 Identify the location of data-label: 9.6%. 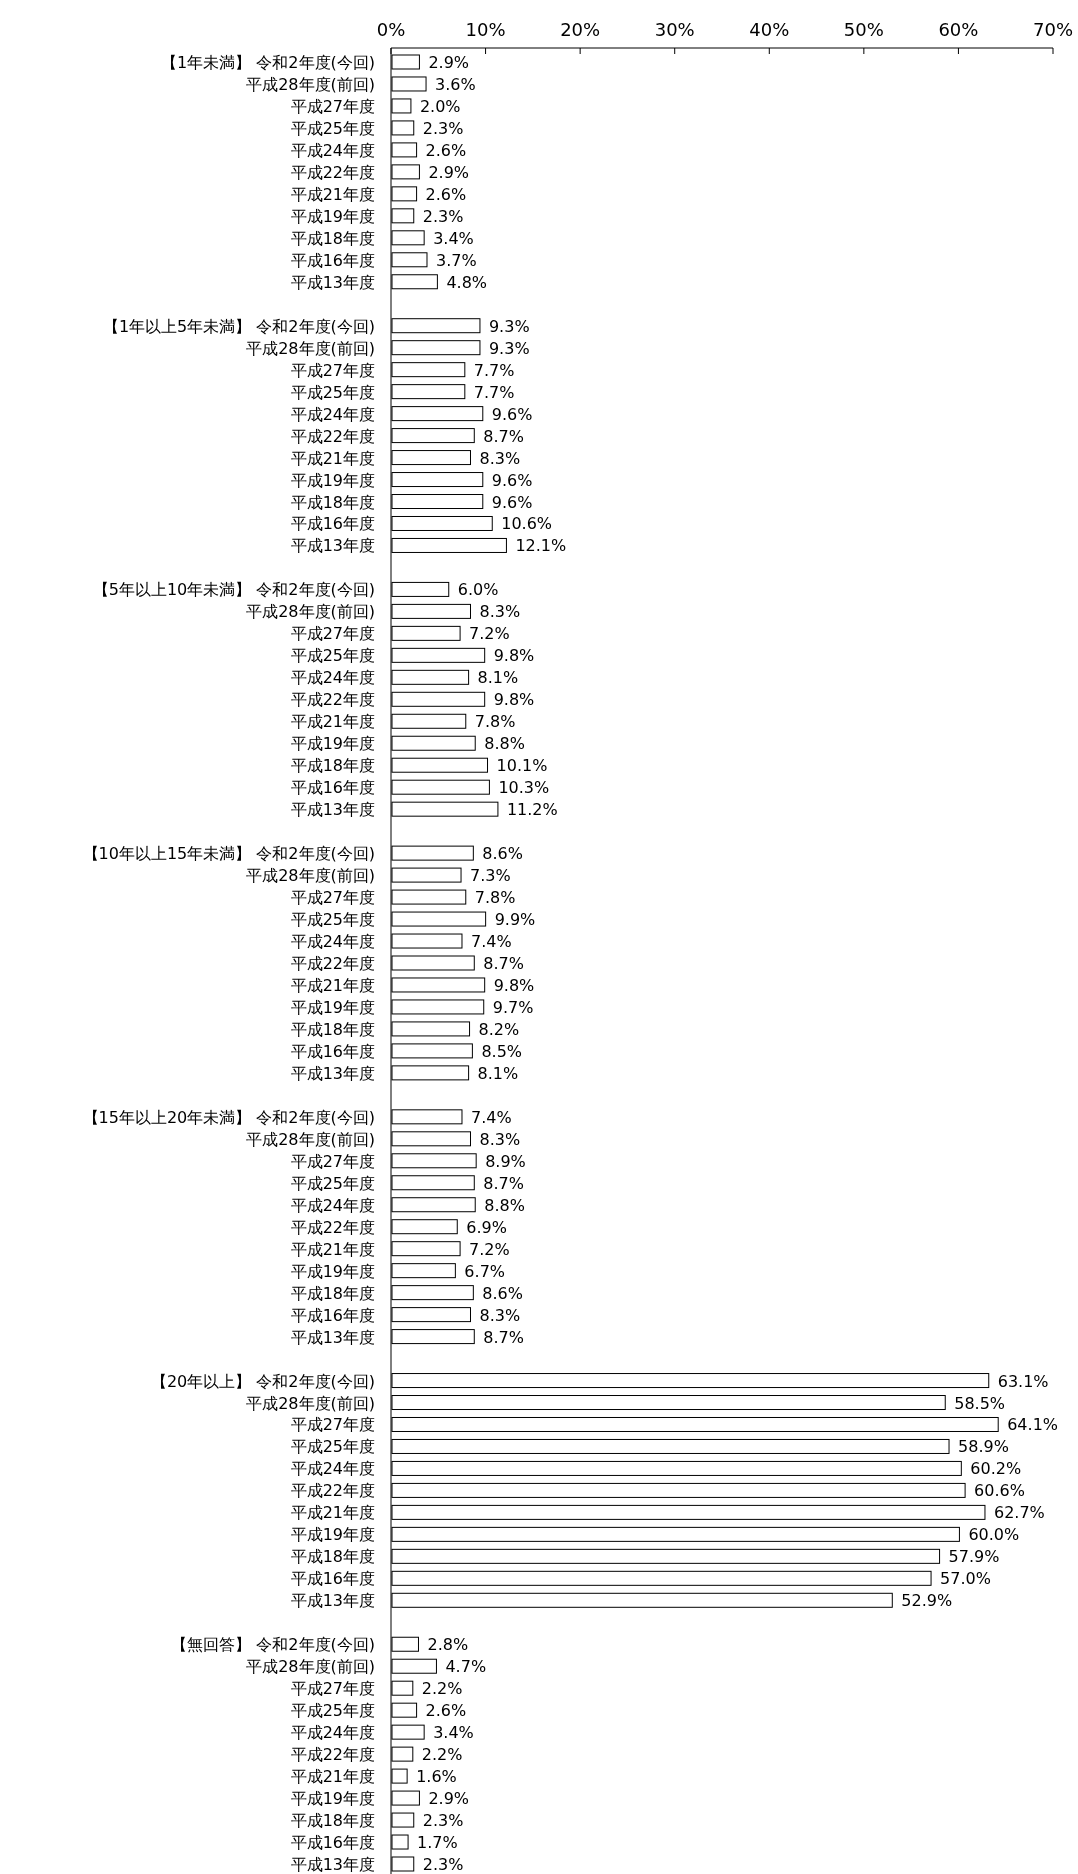
(512, 480).